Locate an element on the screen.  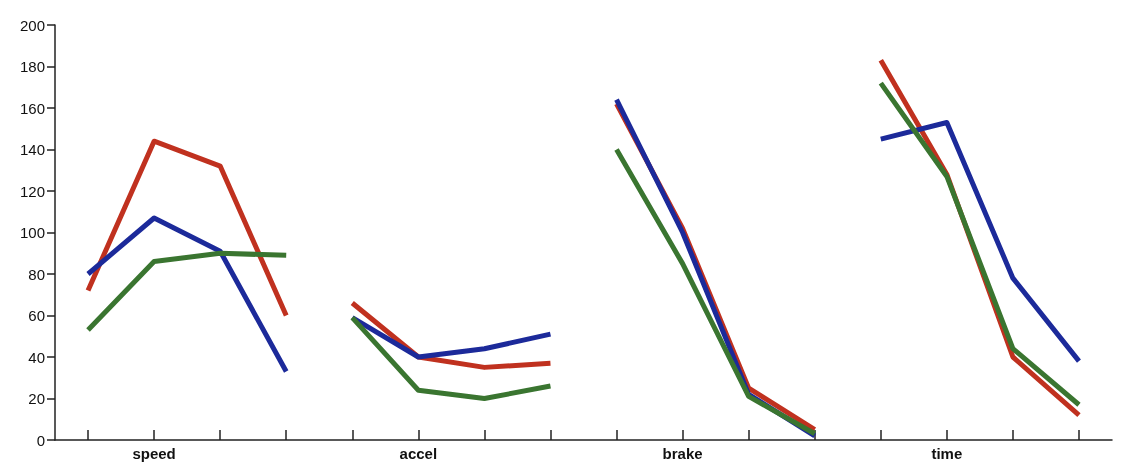
y-tick-label: 100 is located at coordinates (32, 232).